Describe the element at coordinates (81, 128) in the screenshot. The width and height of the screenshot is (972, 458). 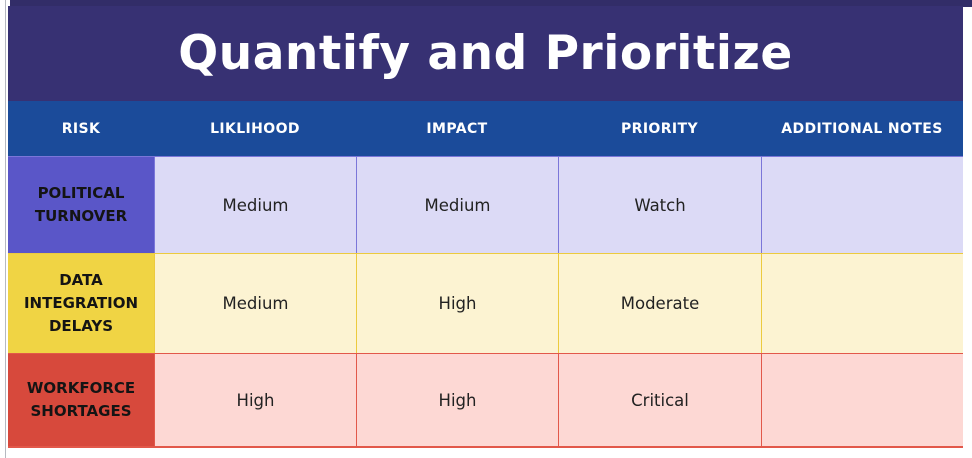
I see `column-header-risk: RISK` at that location.